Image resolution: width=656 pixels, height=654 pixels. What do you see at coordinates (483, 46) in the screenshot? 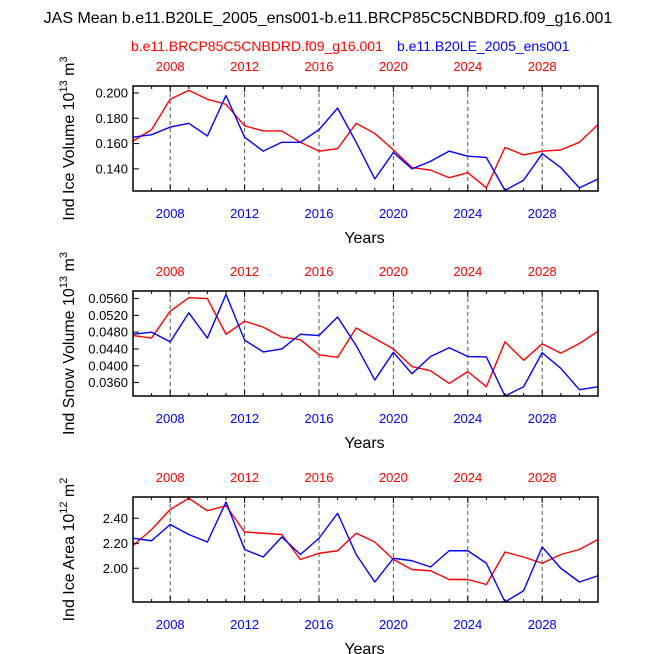
I see `legend-blue-label: b.e11.B20LE_2005_ens001` at bounding box center [483, 46].